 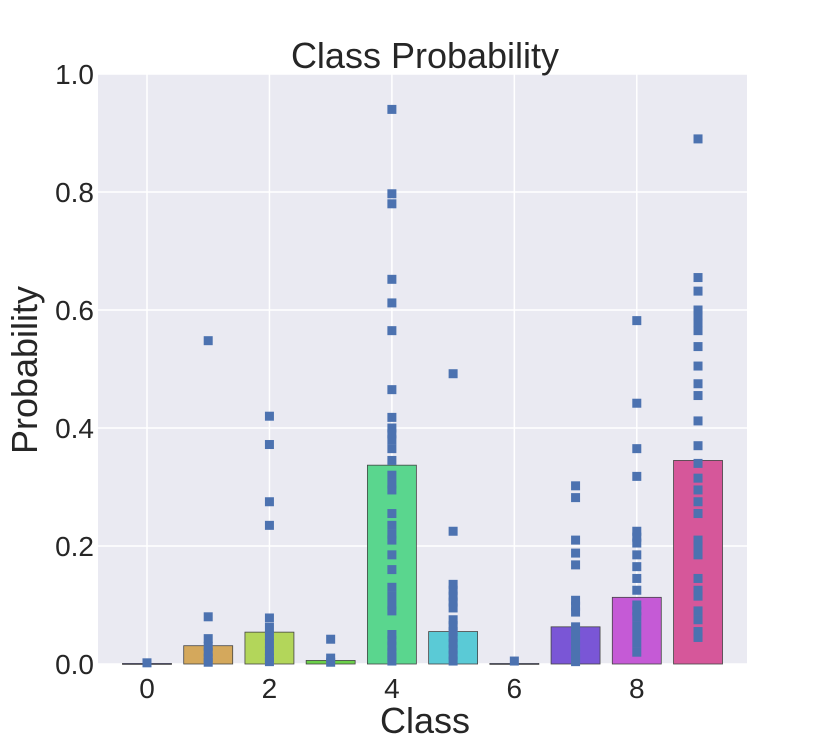 What do you see at coordinates (74, 74) in the screenshot?
I see `y-tick-label: 1.0` at bounding box center [74, 74].